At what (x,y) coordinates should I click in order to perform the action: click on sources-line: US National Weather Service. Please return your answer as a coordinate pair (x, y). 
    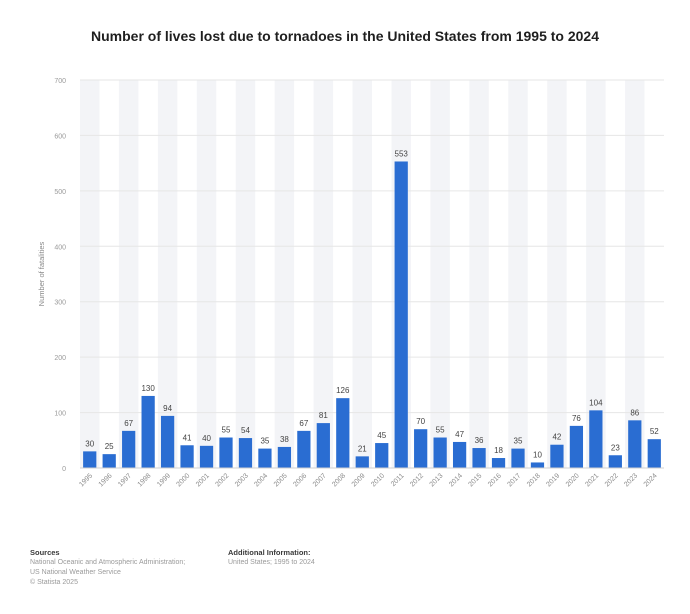
    Looking at the image, I should click on (75, 572).